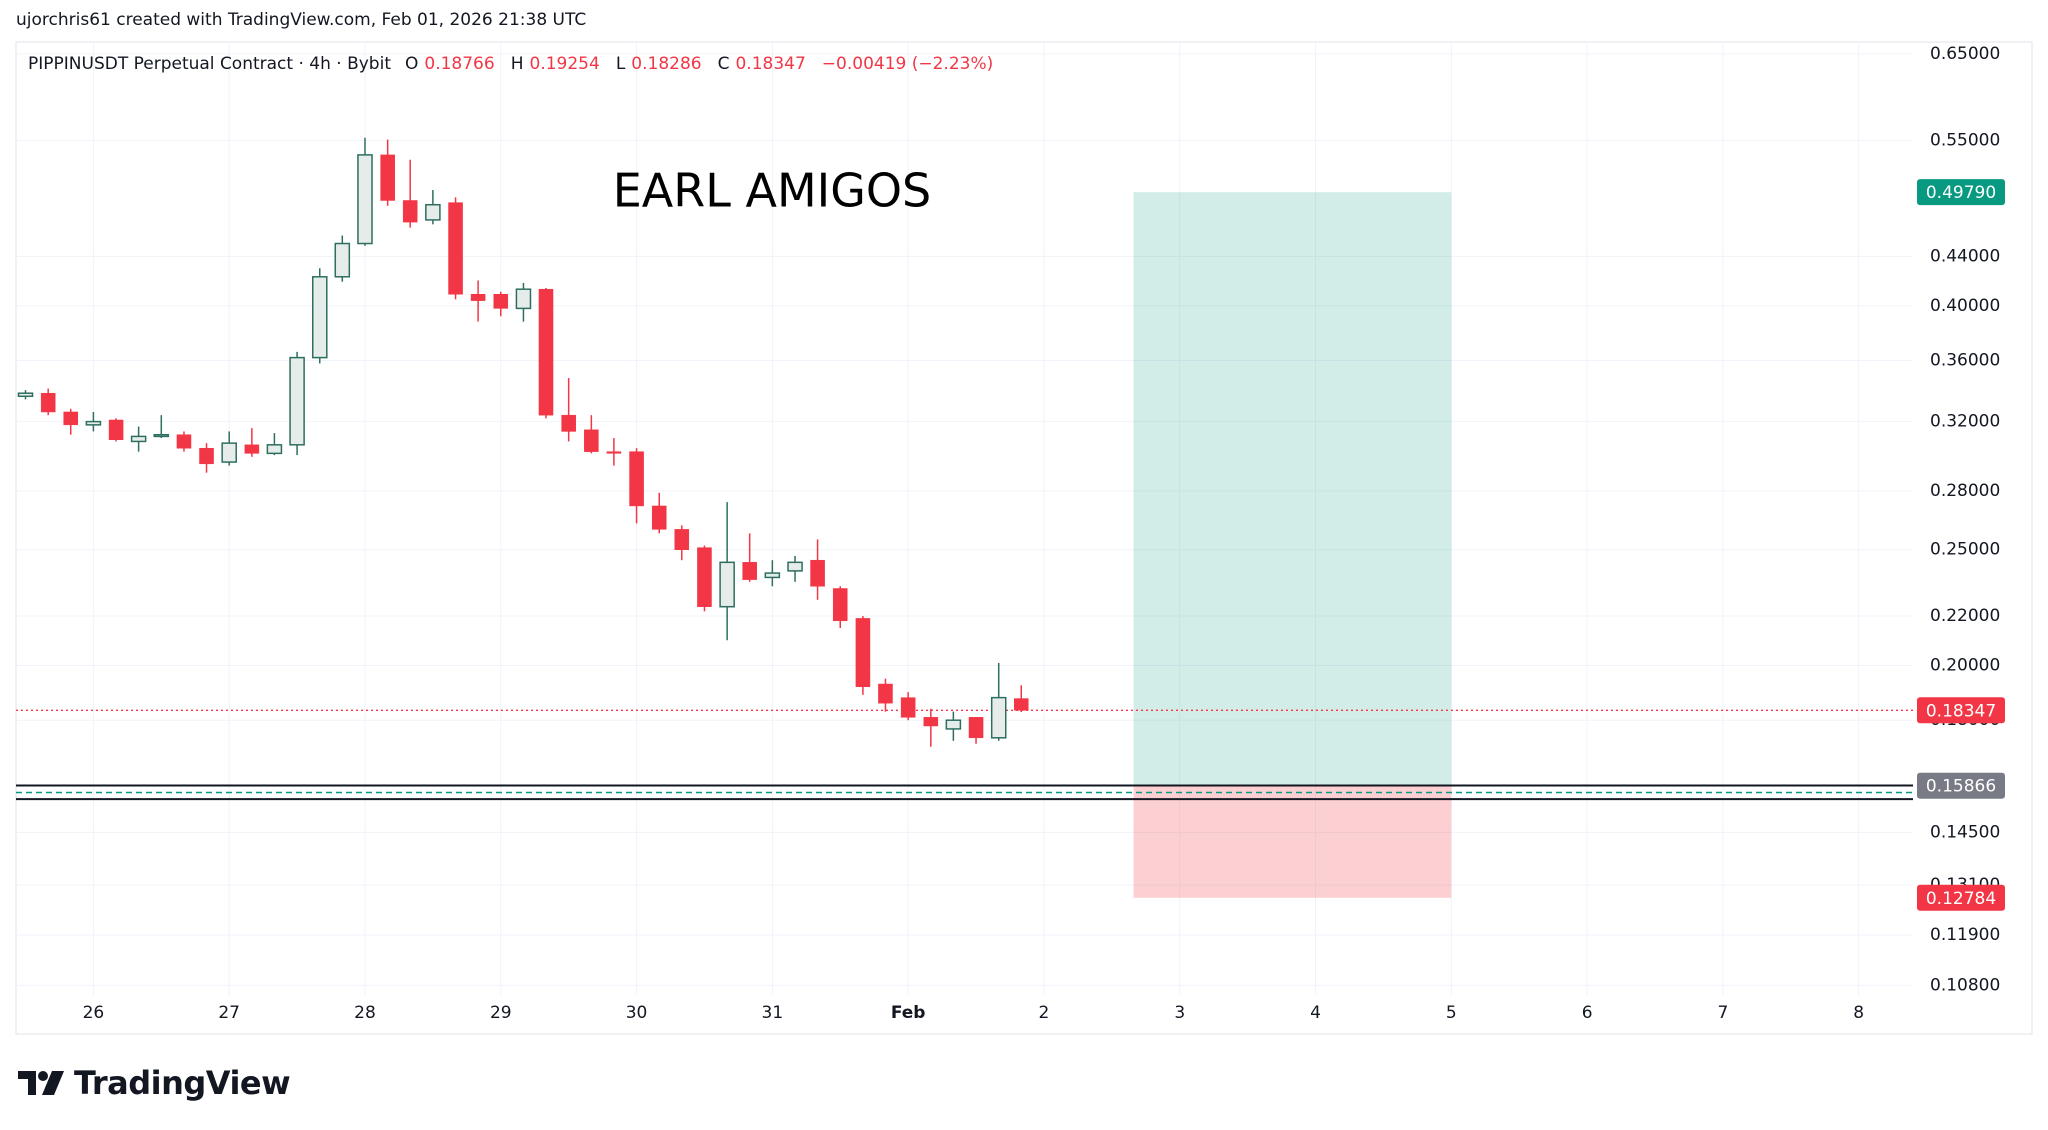  What do you see at coordinates (501, 1013) in the screenshot?
I see `x-tick-label: 29` at bounding box center [501, 1013].